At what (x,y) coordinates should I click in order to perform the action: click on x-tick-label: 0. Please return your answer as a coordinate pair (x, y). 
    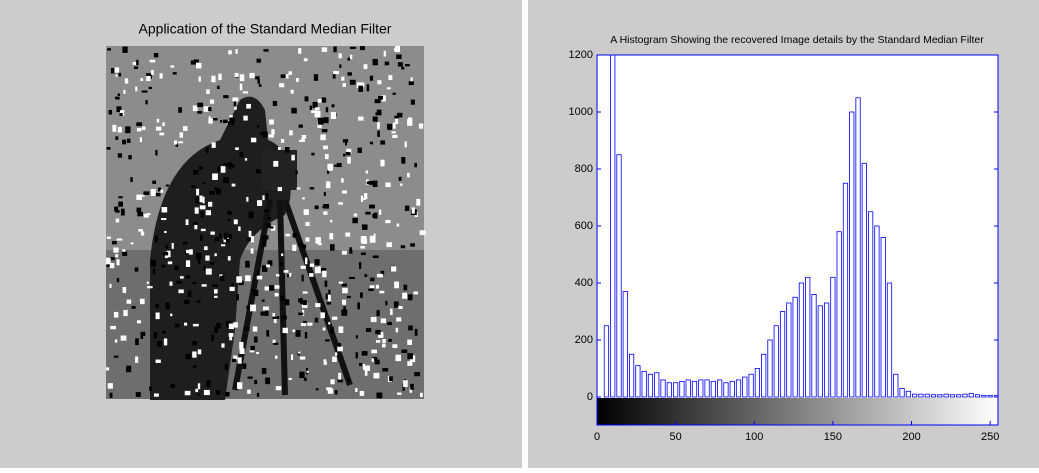
    Looking at the image, I should click on (597, 437).